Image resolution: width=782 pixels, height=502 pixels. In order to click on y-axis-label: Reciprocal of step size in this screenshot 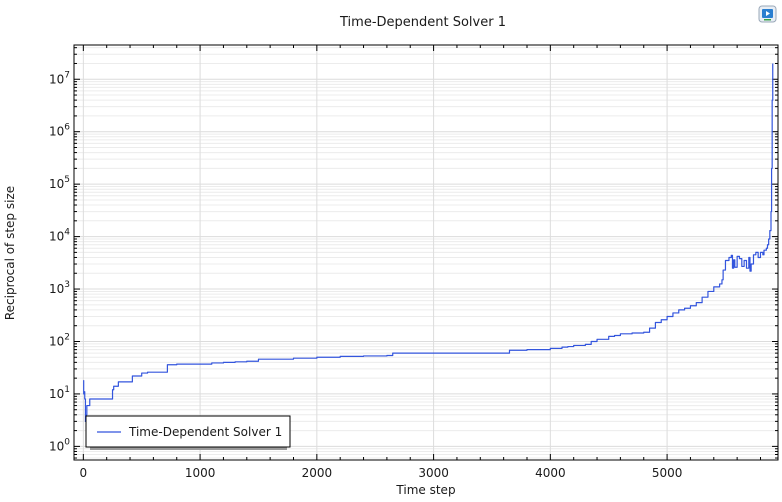, I will do `click(10, 253)`.